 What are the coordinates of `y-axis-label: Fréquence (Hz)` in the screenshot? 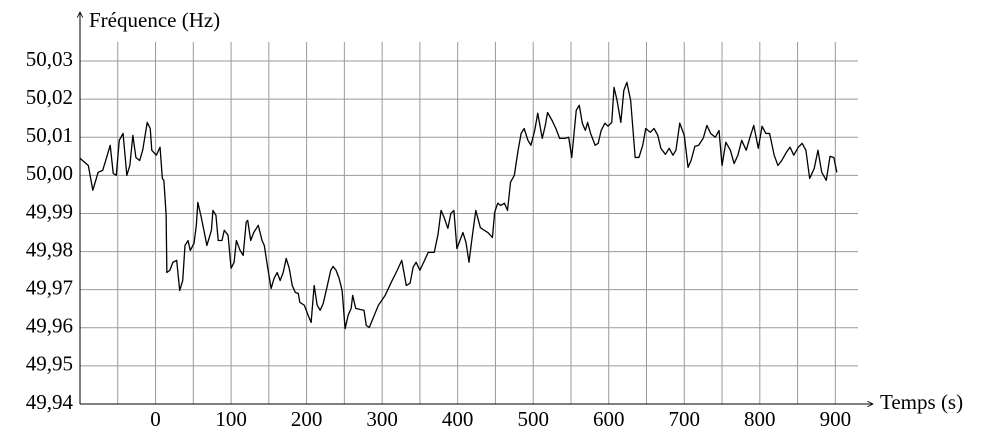 It's located at (154, 20).